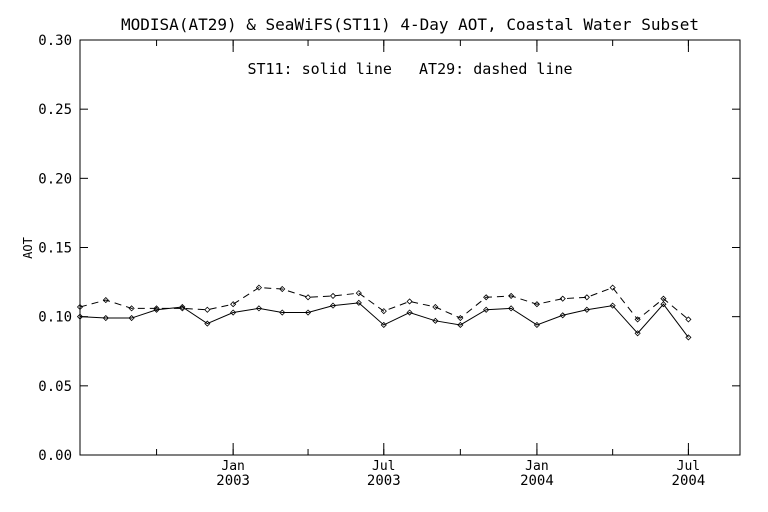 This screenshot has width=768, height=512. Describe the element at coordinates (55, 387) in the screenshot. I see `y-tick-label: 0.05` at that location.